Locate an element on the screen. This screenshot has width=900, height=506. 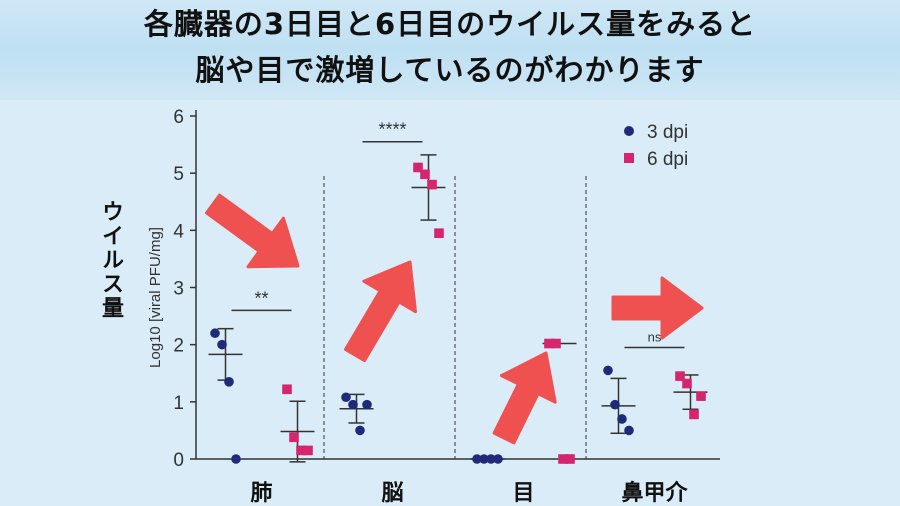
y-axis-label-japanese: ウイルス量 is located at coordinates (110, 260).